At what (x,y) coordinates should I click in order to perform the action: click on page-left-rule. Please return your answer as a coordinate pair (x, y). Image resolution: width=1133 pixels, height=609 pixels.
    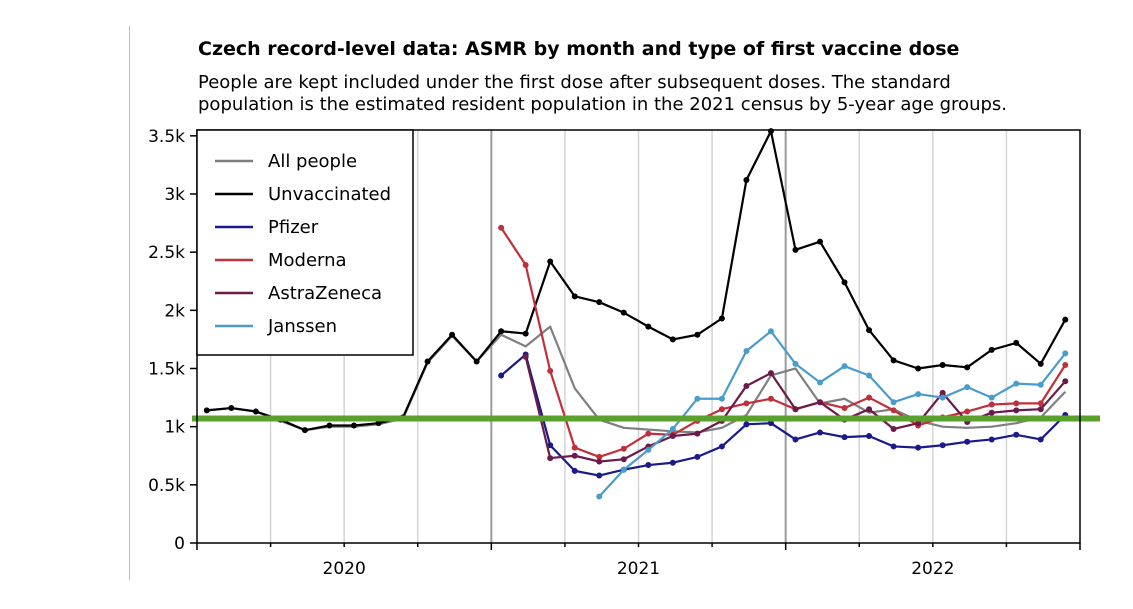
    Looking at the image, I should click on (129, 303).